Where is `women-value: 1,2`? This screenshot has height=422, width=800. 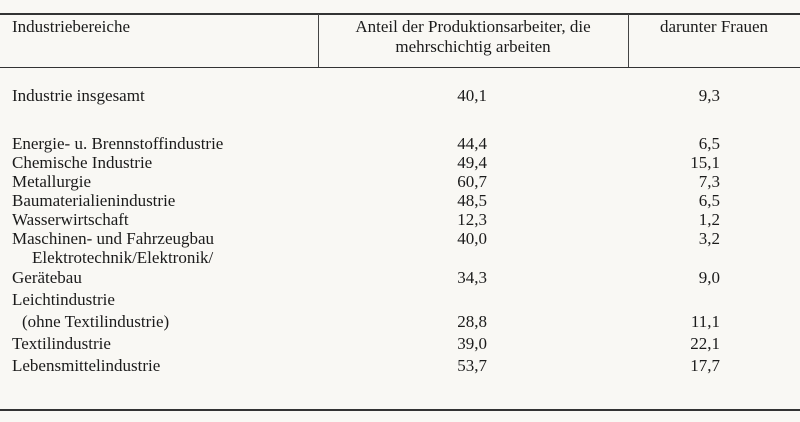 women-value: 1,2 is located at coordinates (709, 219).